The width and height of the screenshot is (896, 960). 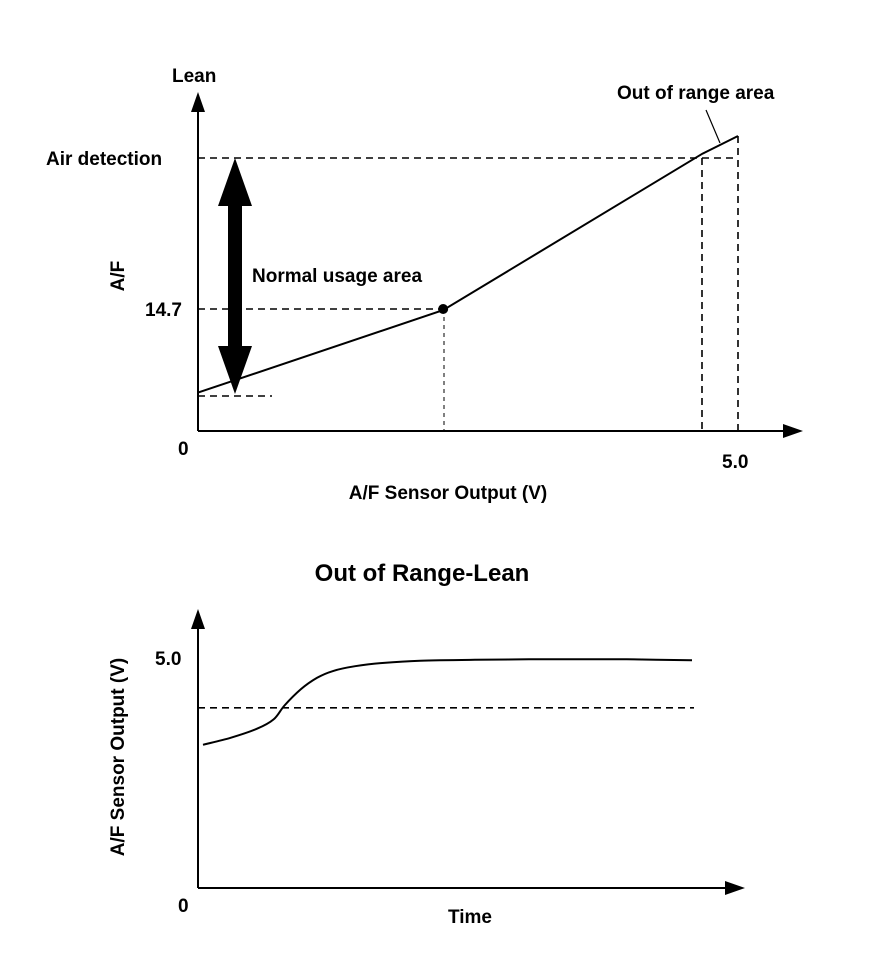 I want to click on x-axis-label: A/F Sensor Output (V), so click(x=448, y=493).